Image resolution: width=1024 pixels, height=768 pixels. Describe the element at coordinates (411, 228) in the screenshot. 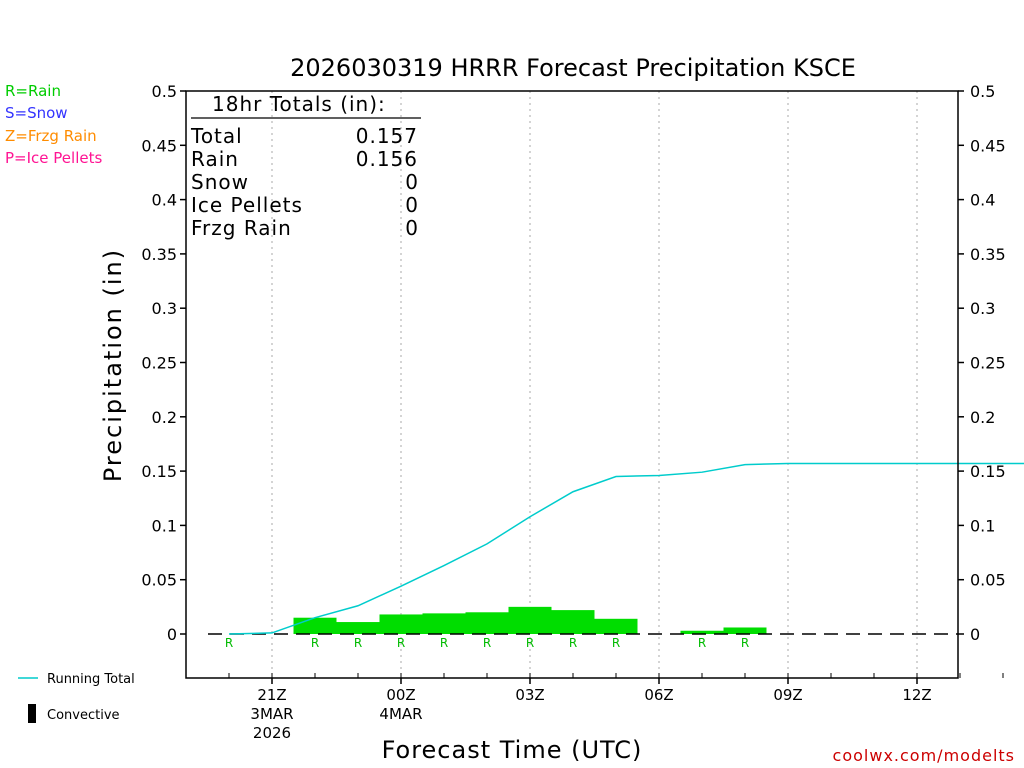

I see `totals-frzg-rain-value: 0` at that location.